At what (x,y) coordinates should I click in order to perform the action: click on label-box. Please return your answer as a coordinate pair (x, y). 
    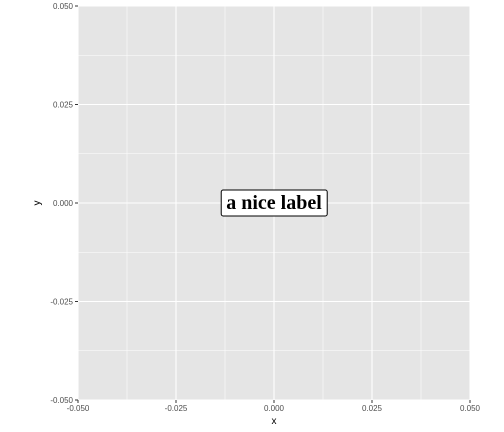
    Looking at the image, I should click on (274, 203).